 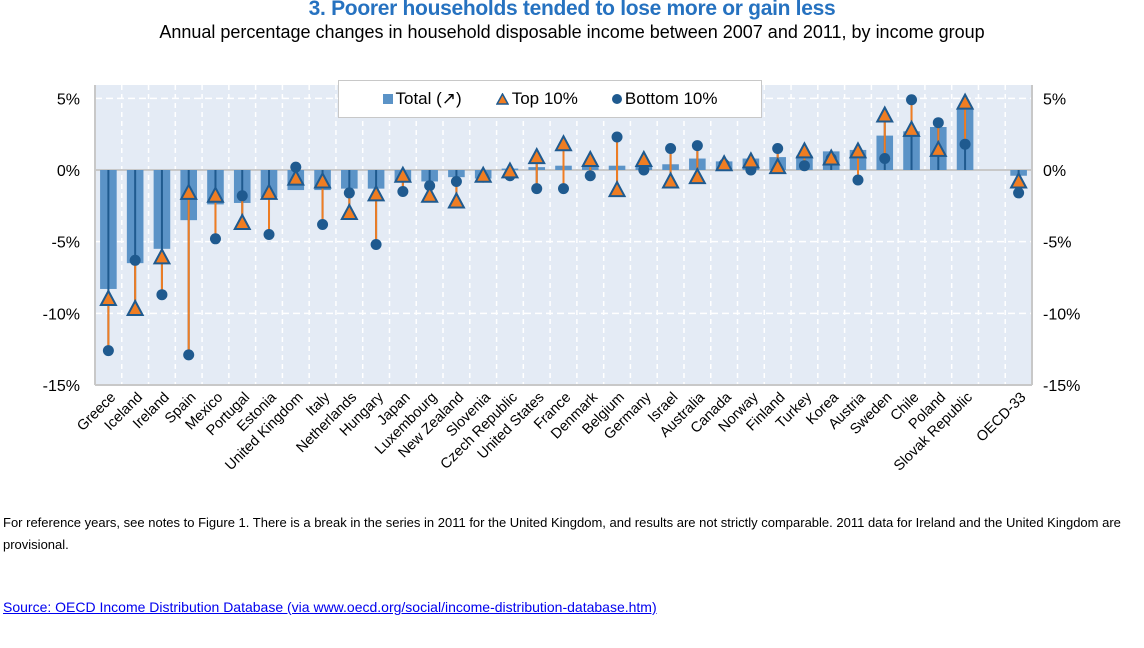 What do you see at coordinates (68, 171) in the screenshot?
I see `y-tick-label-left: 0%` at bounding box center [68, 171].